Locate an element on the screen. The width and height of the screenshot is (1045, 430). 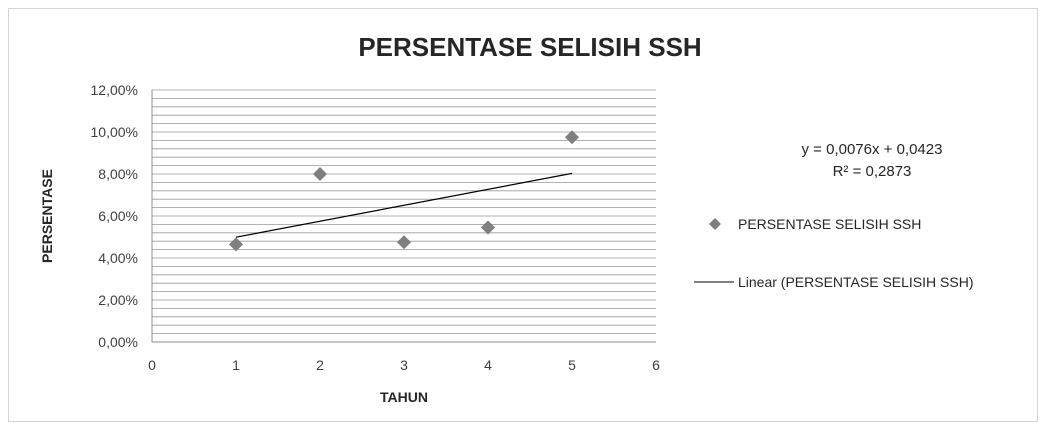
chart-title: PERSENTASE SELISIH SSH is located at coordinates (529, 47).